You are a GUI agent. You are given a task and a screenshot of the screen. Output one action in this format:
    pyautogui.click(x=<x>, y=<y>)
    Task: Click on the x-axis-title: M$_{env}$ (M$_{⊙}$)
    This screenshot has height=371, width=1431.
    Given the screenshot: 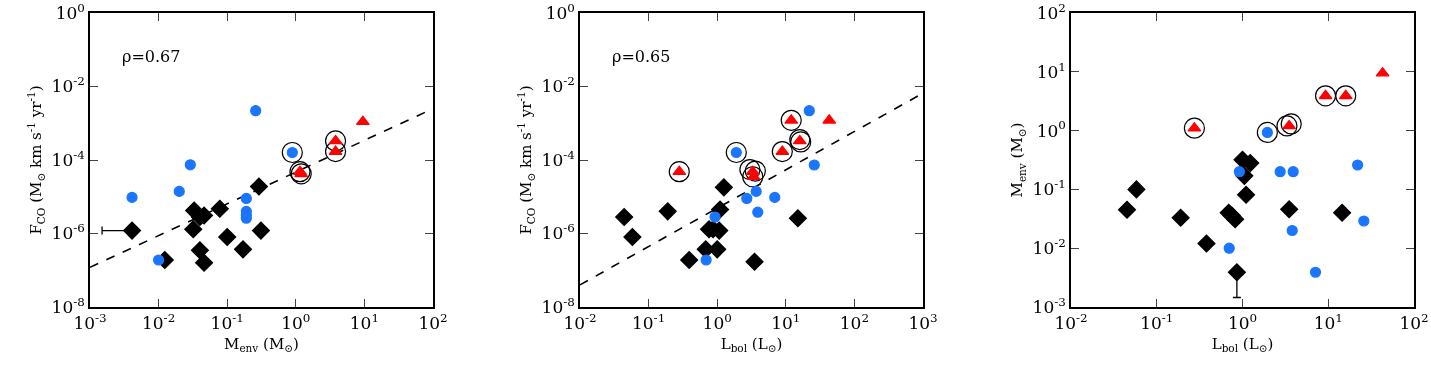 What is the action you would take?
    pyautogui.click(x=261, y=344)
    